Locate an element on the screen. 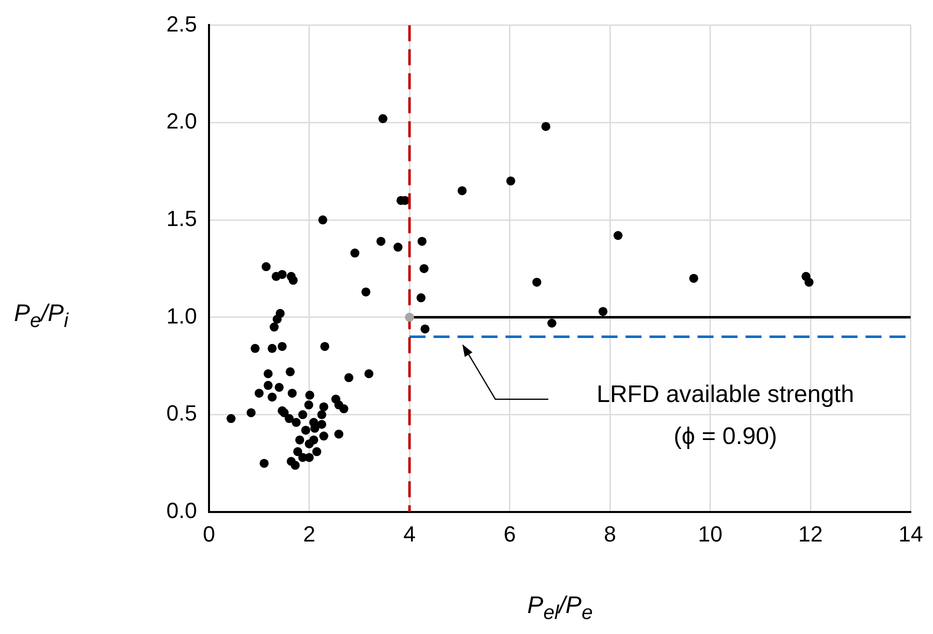 The height and width of the screenshot is (634, 933). y-axis-title: P$_{e}$/P$_{i}$ is located at coordinates (41, 316).